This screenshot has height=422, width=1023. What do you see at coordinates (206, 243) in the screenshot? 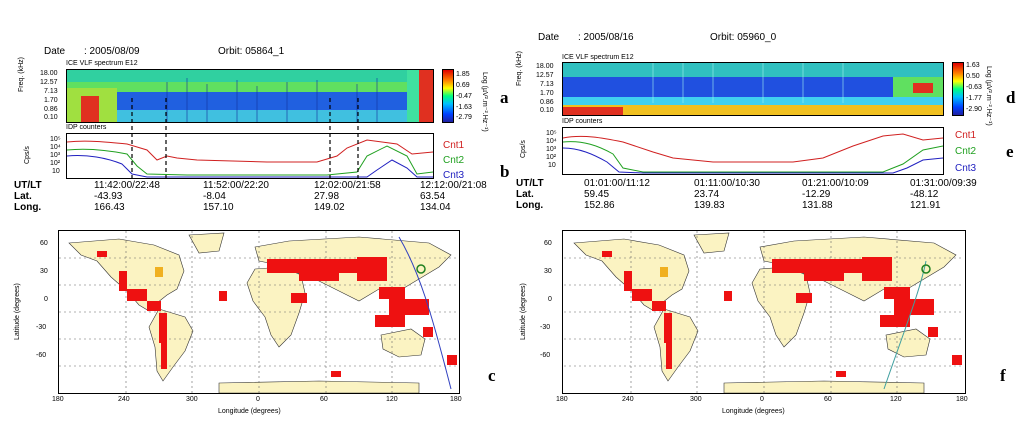
I see `greenland` at bounding box center [206, 243].